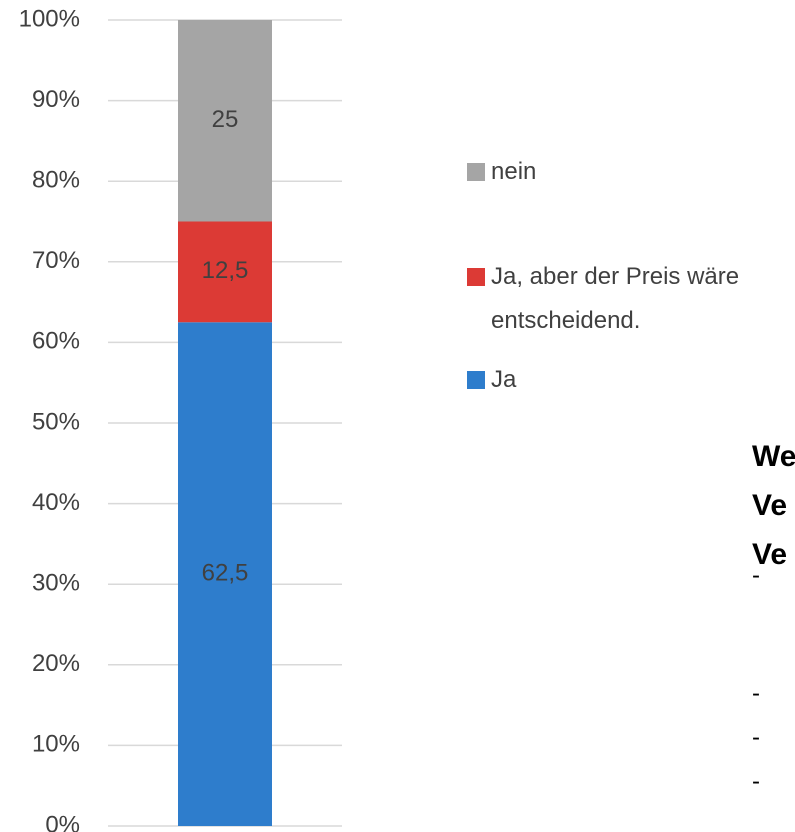  I want to click on y-tick-label: 20%, so click(56, 663).